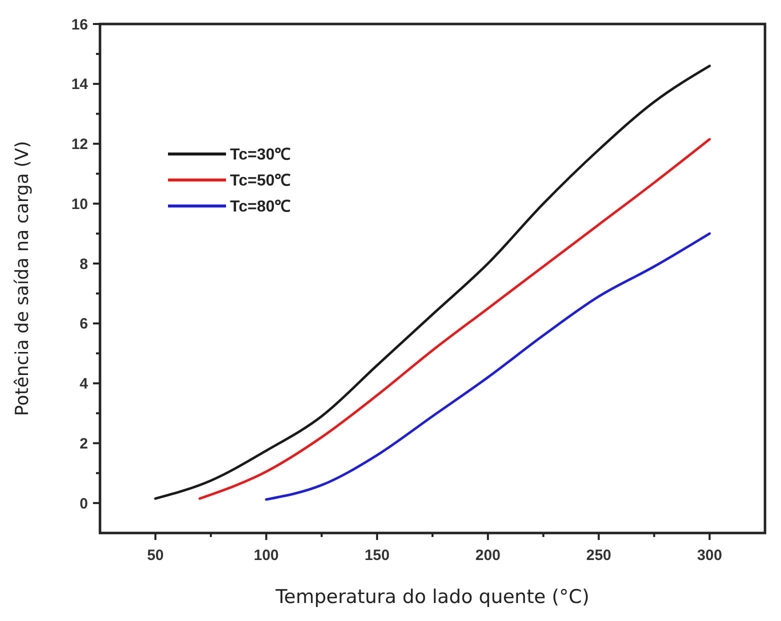  Describe the element at coordinates (80, 85) in the screenshot. I see `y-tick-label: 14` at that location.